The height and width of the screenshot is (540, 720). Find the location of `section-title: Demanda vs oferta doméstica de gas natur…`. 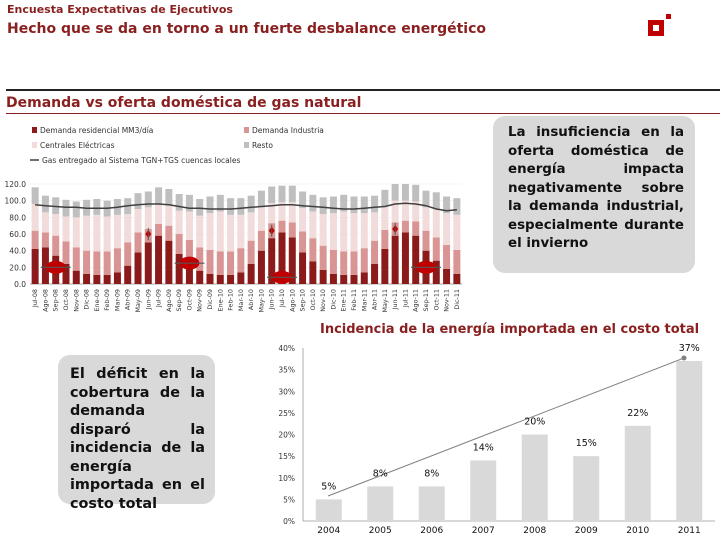

section-title: Demanda vs oferta doméstica de gas natur… is located at coordinates (184, 103).